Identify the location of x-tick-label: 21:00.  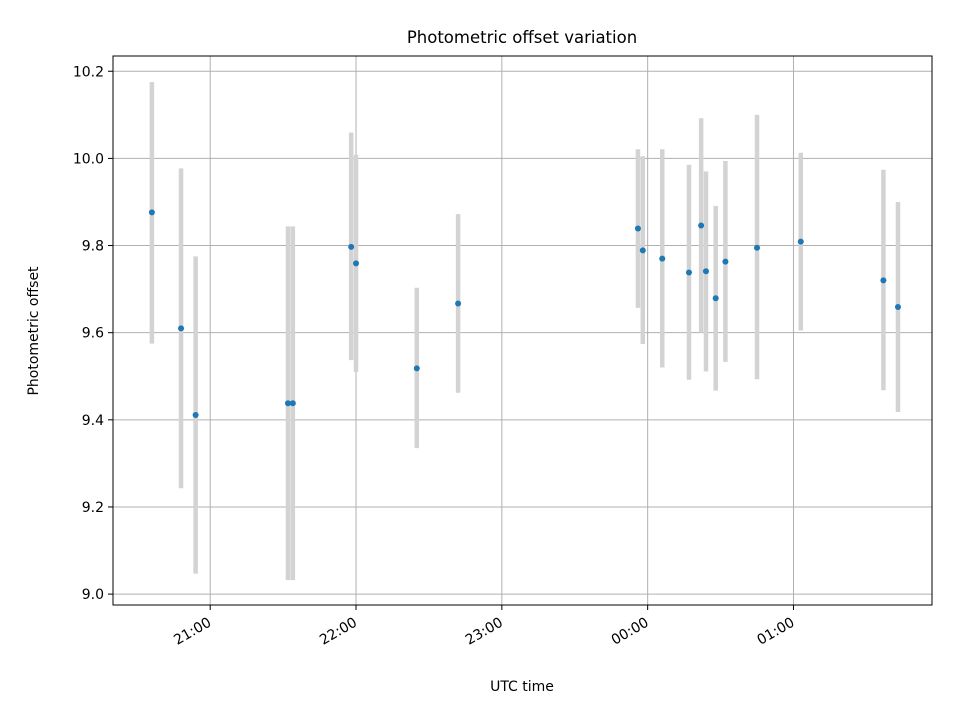
(192, 632).